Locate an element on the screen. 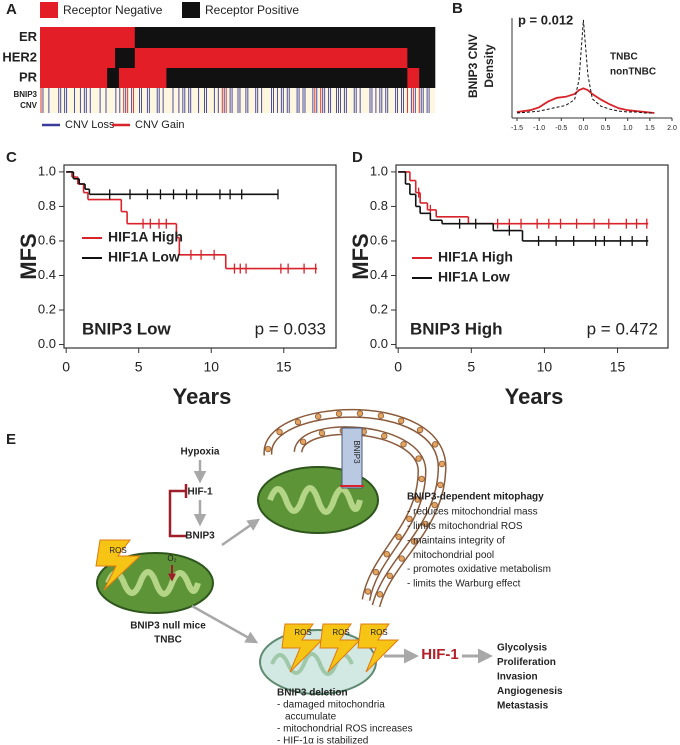 The height and width of the screenshot is (745, 680). p-value: p = 0.472 is located at coordinates (622, 328).